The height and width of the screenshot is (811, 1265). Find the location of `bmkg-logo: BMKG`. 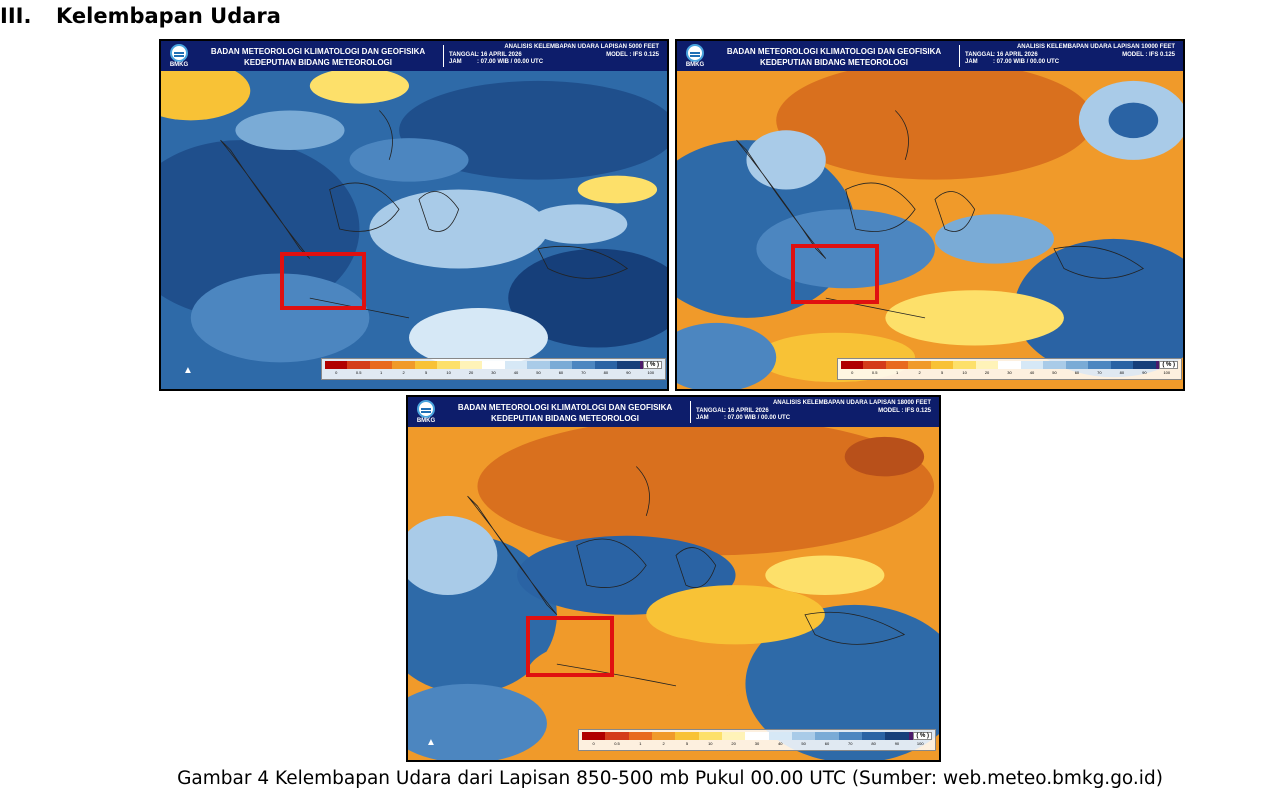

bmkg-logo: BMKG is located at coordinates (695, 56).